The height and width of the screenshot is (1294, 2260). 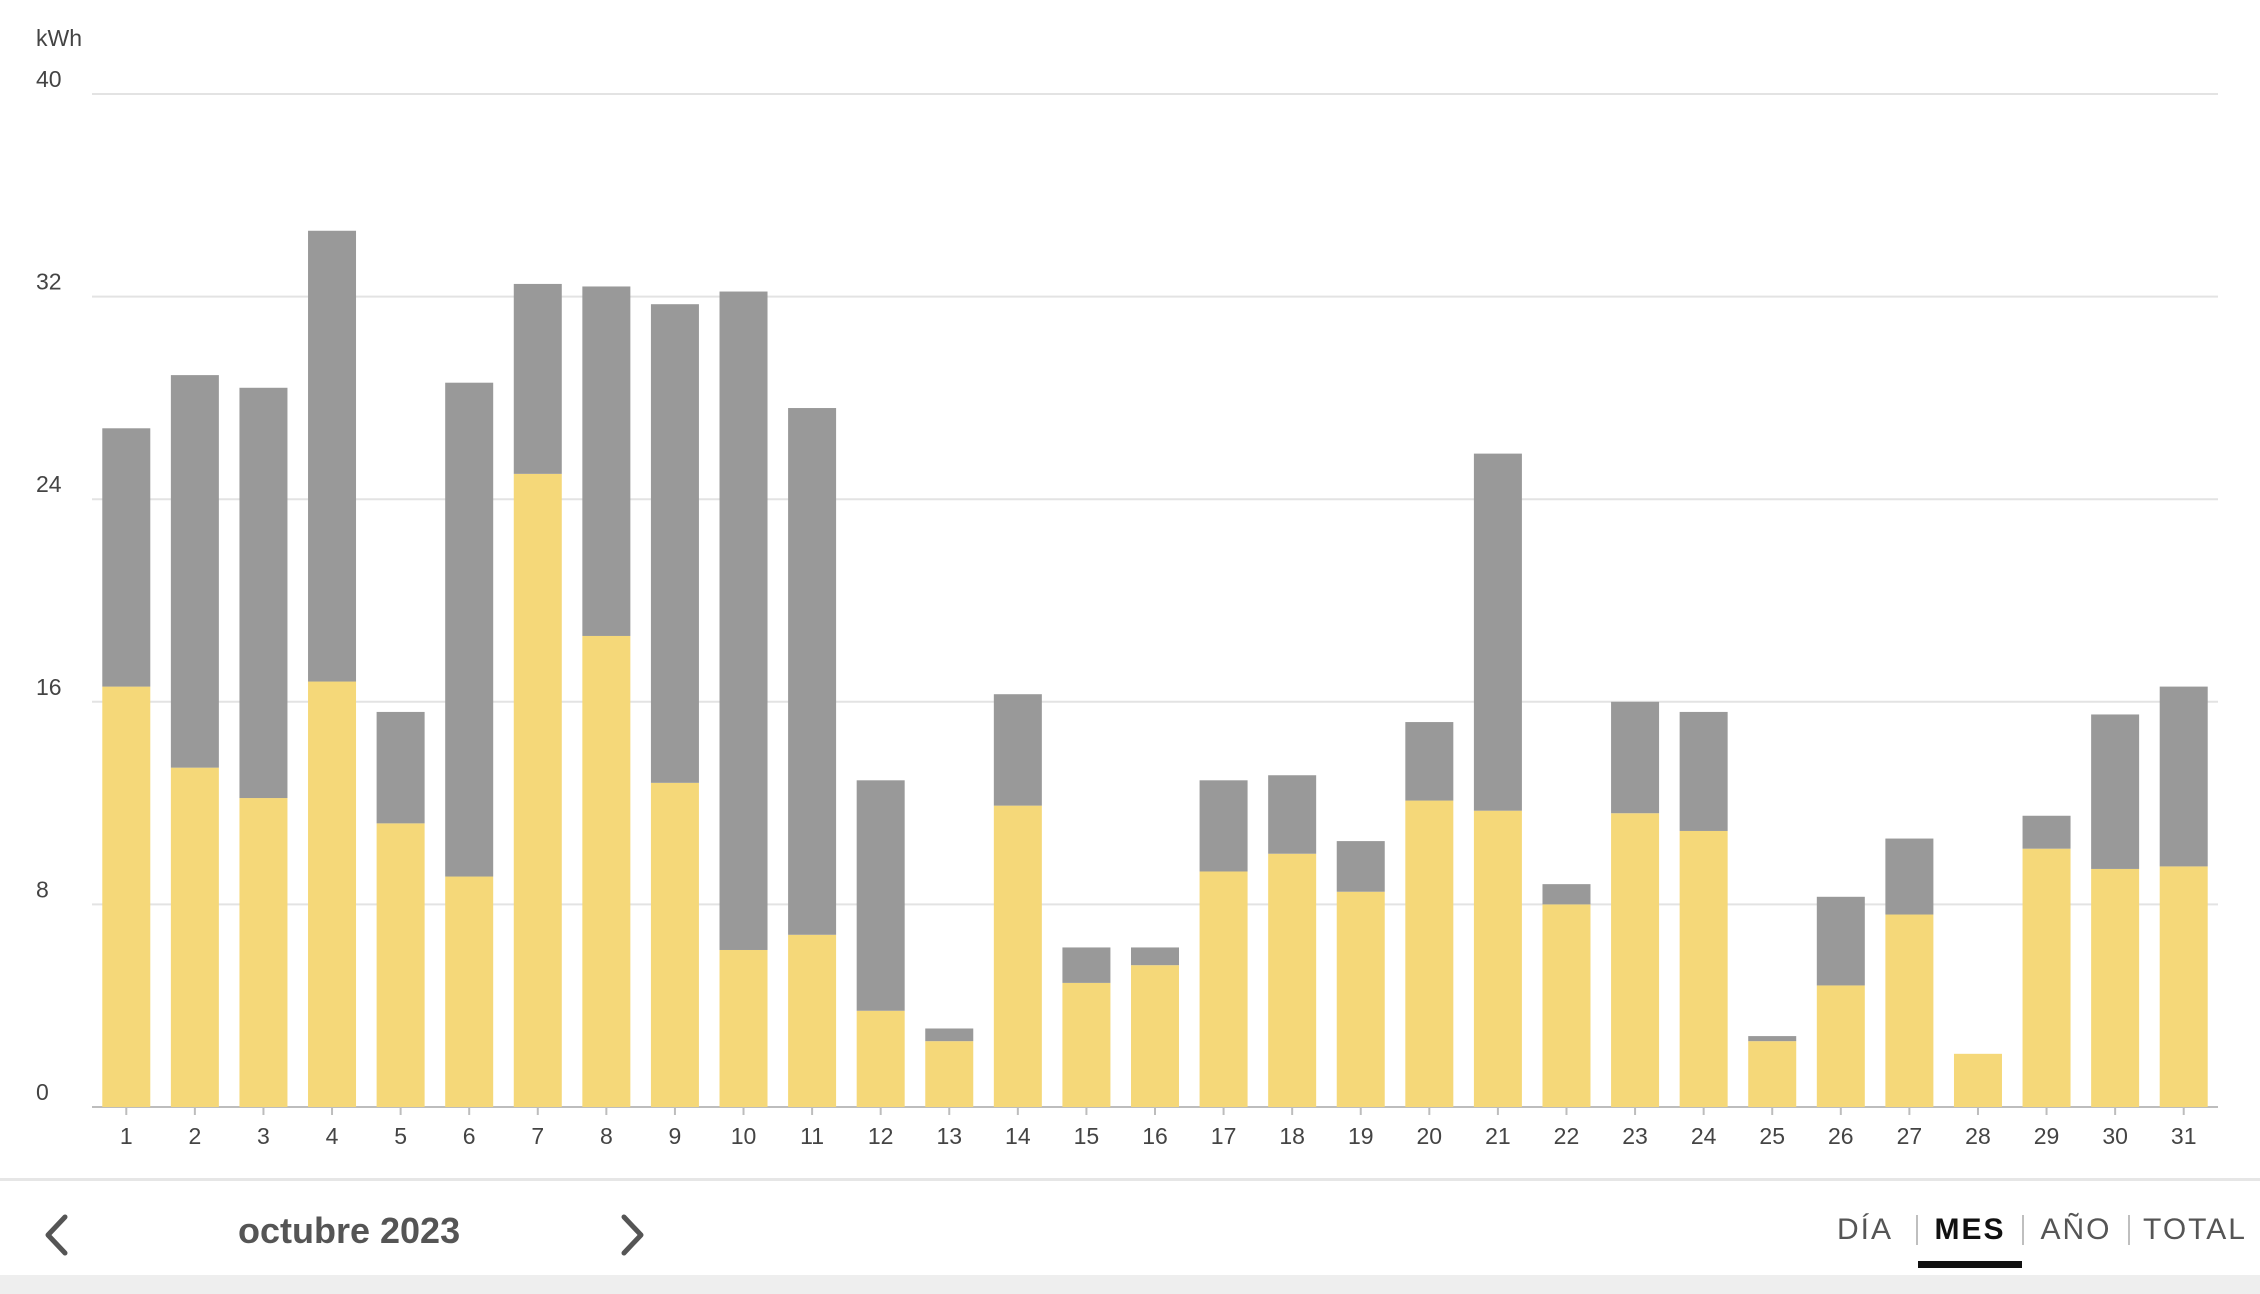 What do you see at coordinates (1978, 1136) in the screenshot?
I see `x-tick-label: 28` at bounding box center [1978, 1136].